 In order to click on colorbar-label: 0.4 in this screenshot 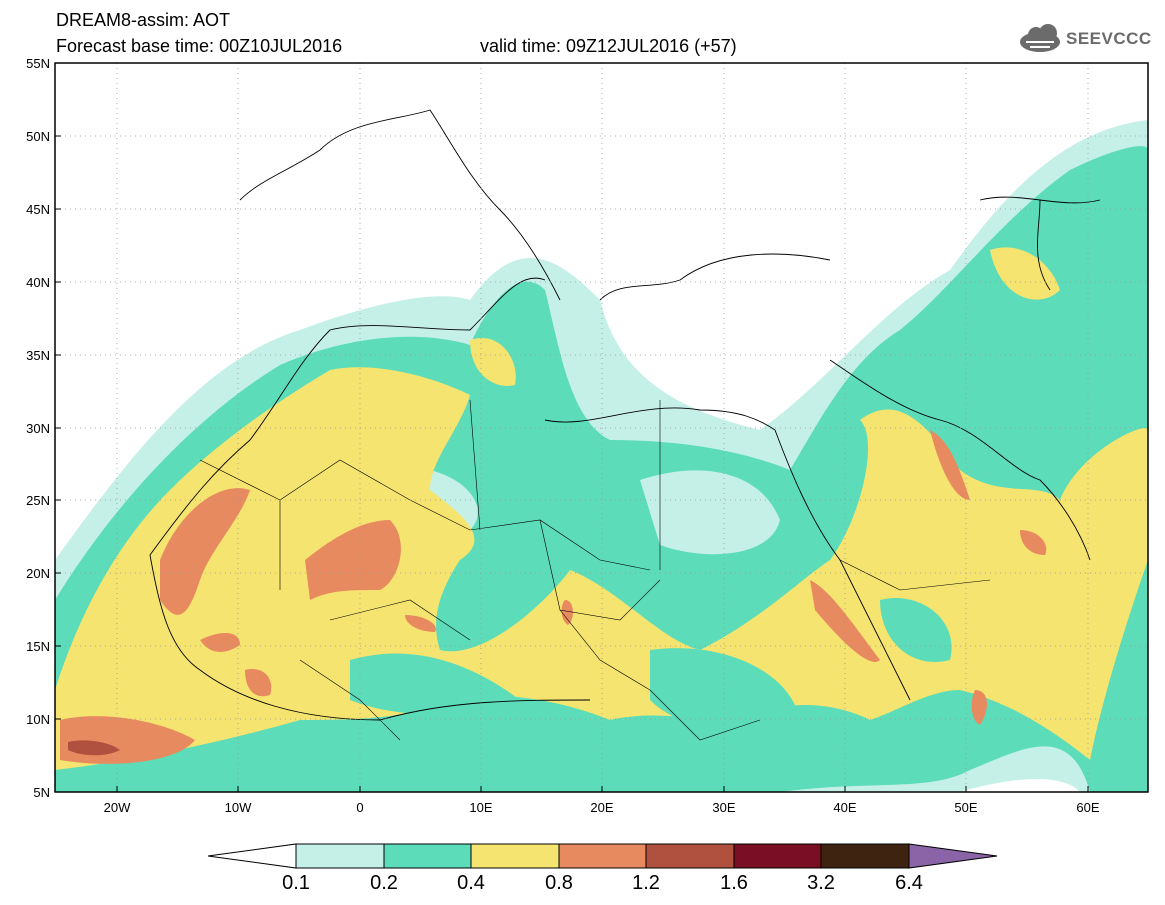, I will do `click(471, 883)`.